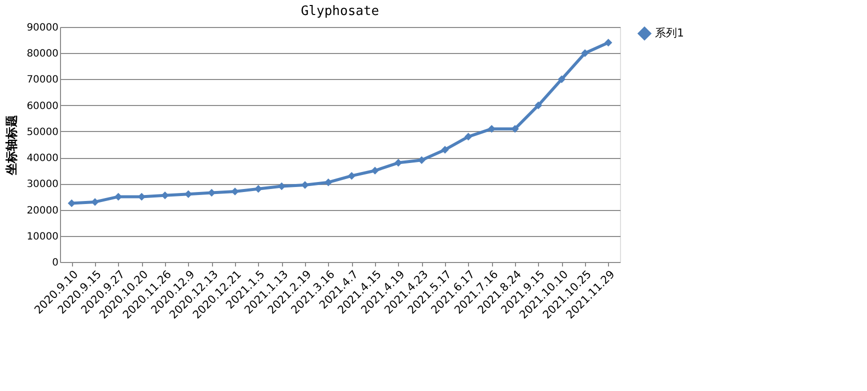 The width and height of the screenshot is (867, 391). Describe the element at coordinates (42, 132) in the screenshot. I see `y-tick-label: 50000` at that location.